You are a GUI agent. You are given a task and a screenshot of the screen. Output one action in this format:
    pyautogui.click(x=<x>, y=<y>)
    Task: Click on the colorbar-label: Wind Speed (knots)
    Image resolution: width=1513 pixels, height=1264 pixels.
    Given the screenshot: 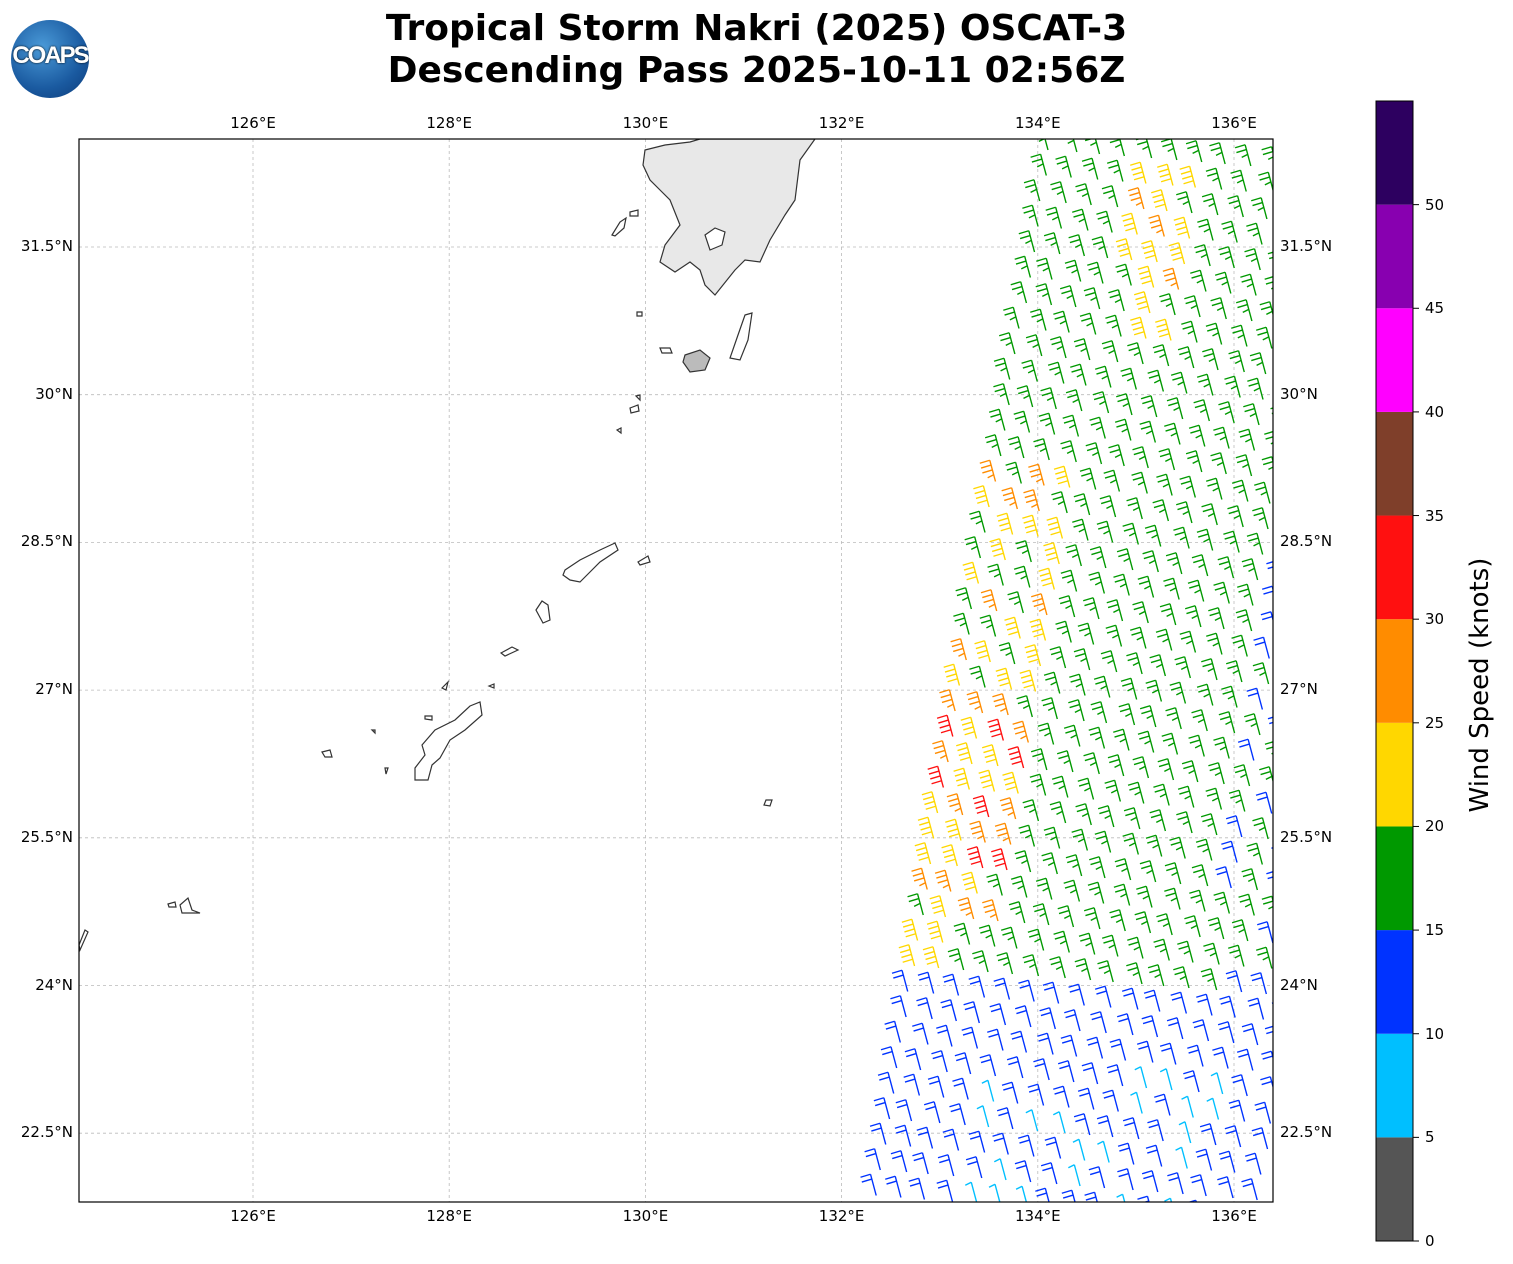 What is the action you would take?
    pyautogui.click(x=1480, y=685)
    